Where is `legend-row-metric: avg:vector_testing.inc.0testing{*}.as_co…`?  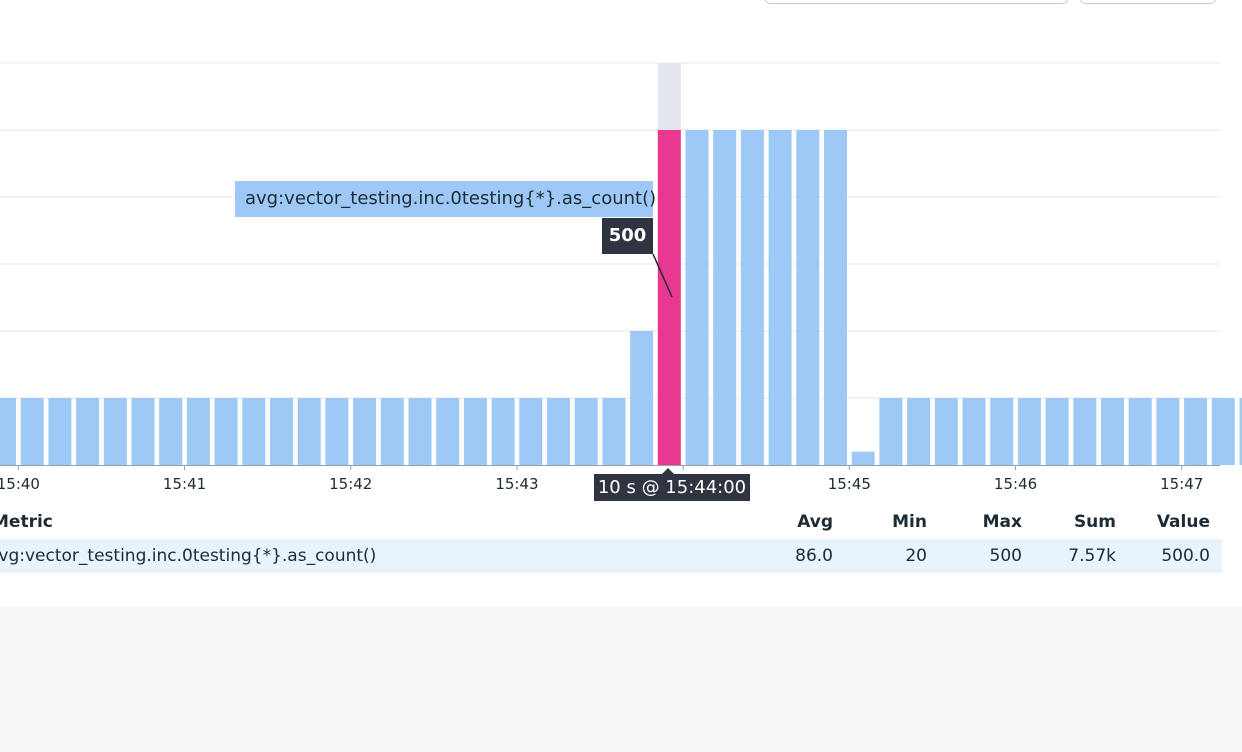 legend-row-metric: avg:vector_testing.inc.0testing{*}.as_co… is located at coordinates (188, 556).